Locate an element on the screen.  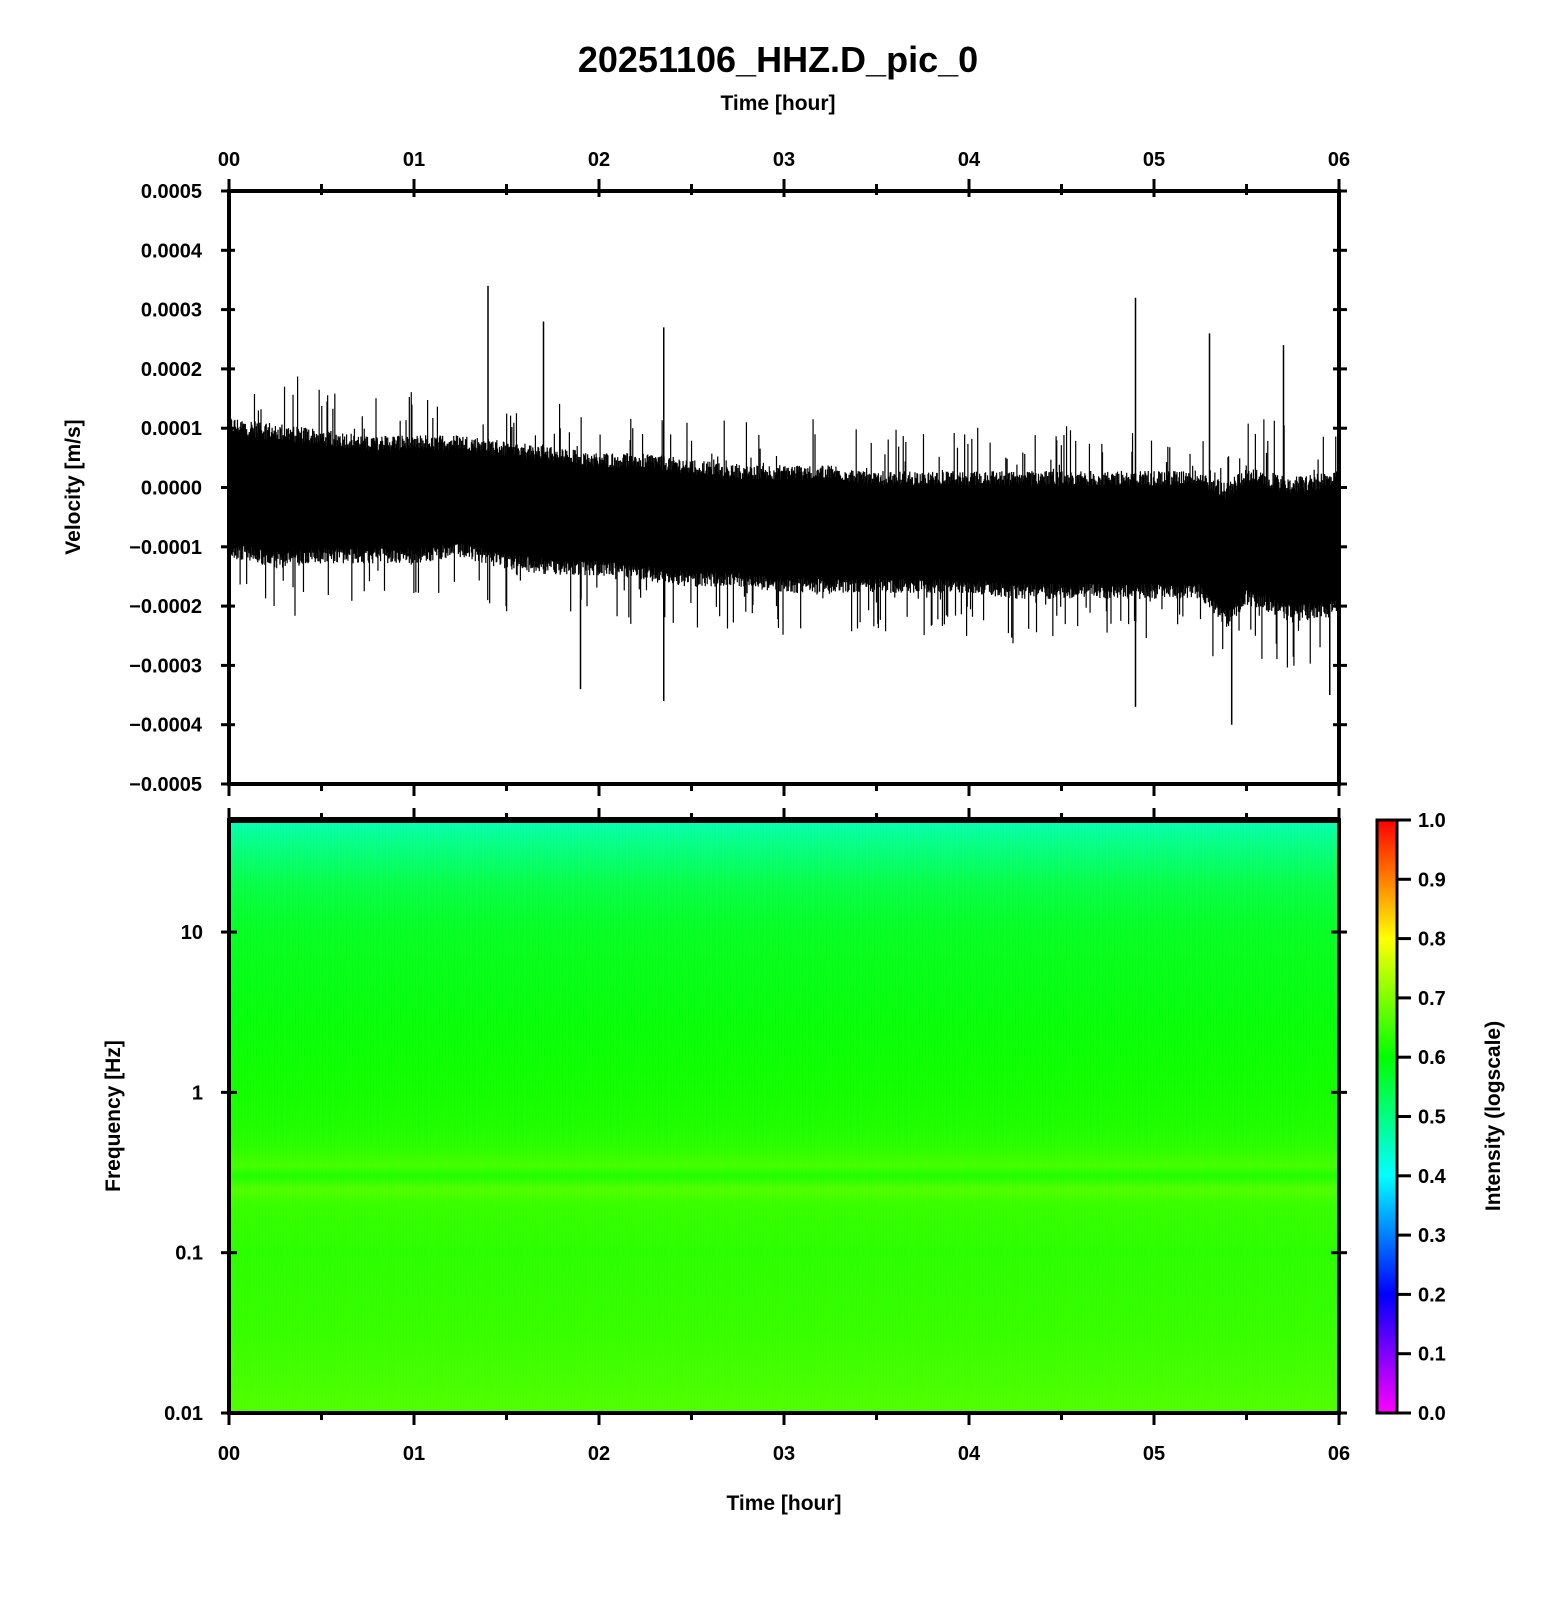
waveform-y-tick-label: 0.0005 is located at coordinates (171, 192).